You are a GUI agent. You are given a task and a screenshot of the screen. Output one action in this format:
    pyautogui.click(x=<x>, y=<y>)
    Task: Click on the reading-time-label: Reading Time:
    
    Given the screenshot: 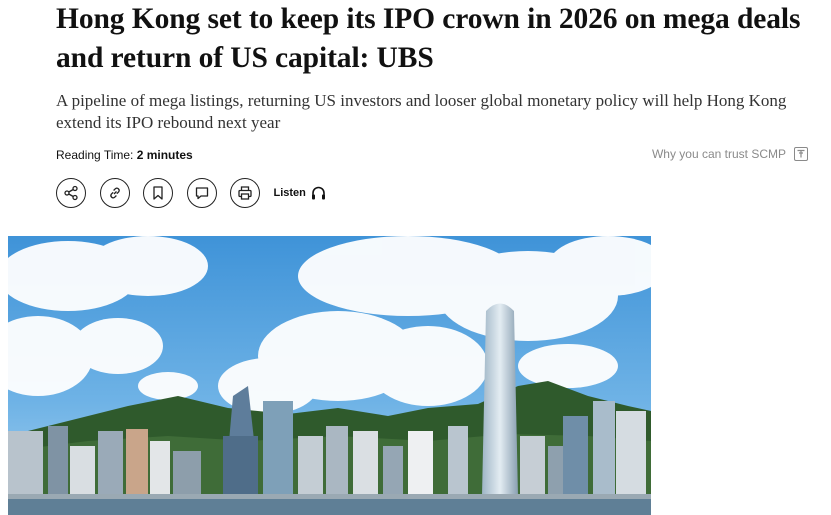 What is the action you would take?
    pyautogui.click(x=95, y=155)
    